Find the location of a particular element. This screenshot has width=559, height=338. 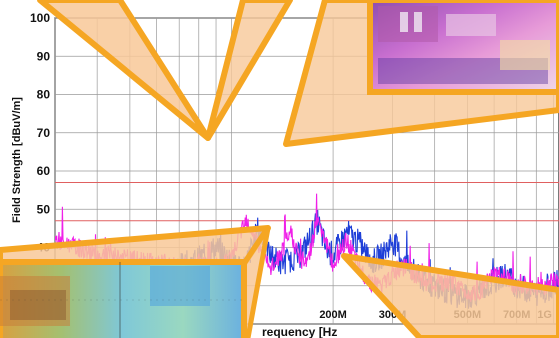

y-tick-label: 90 is located at coordinates (44, 56).